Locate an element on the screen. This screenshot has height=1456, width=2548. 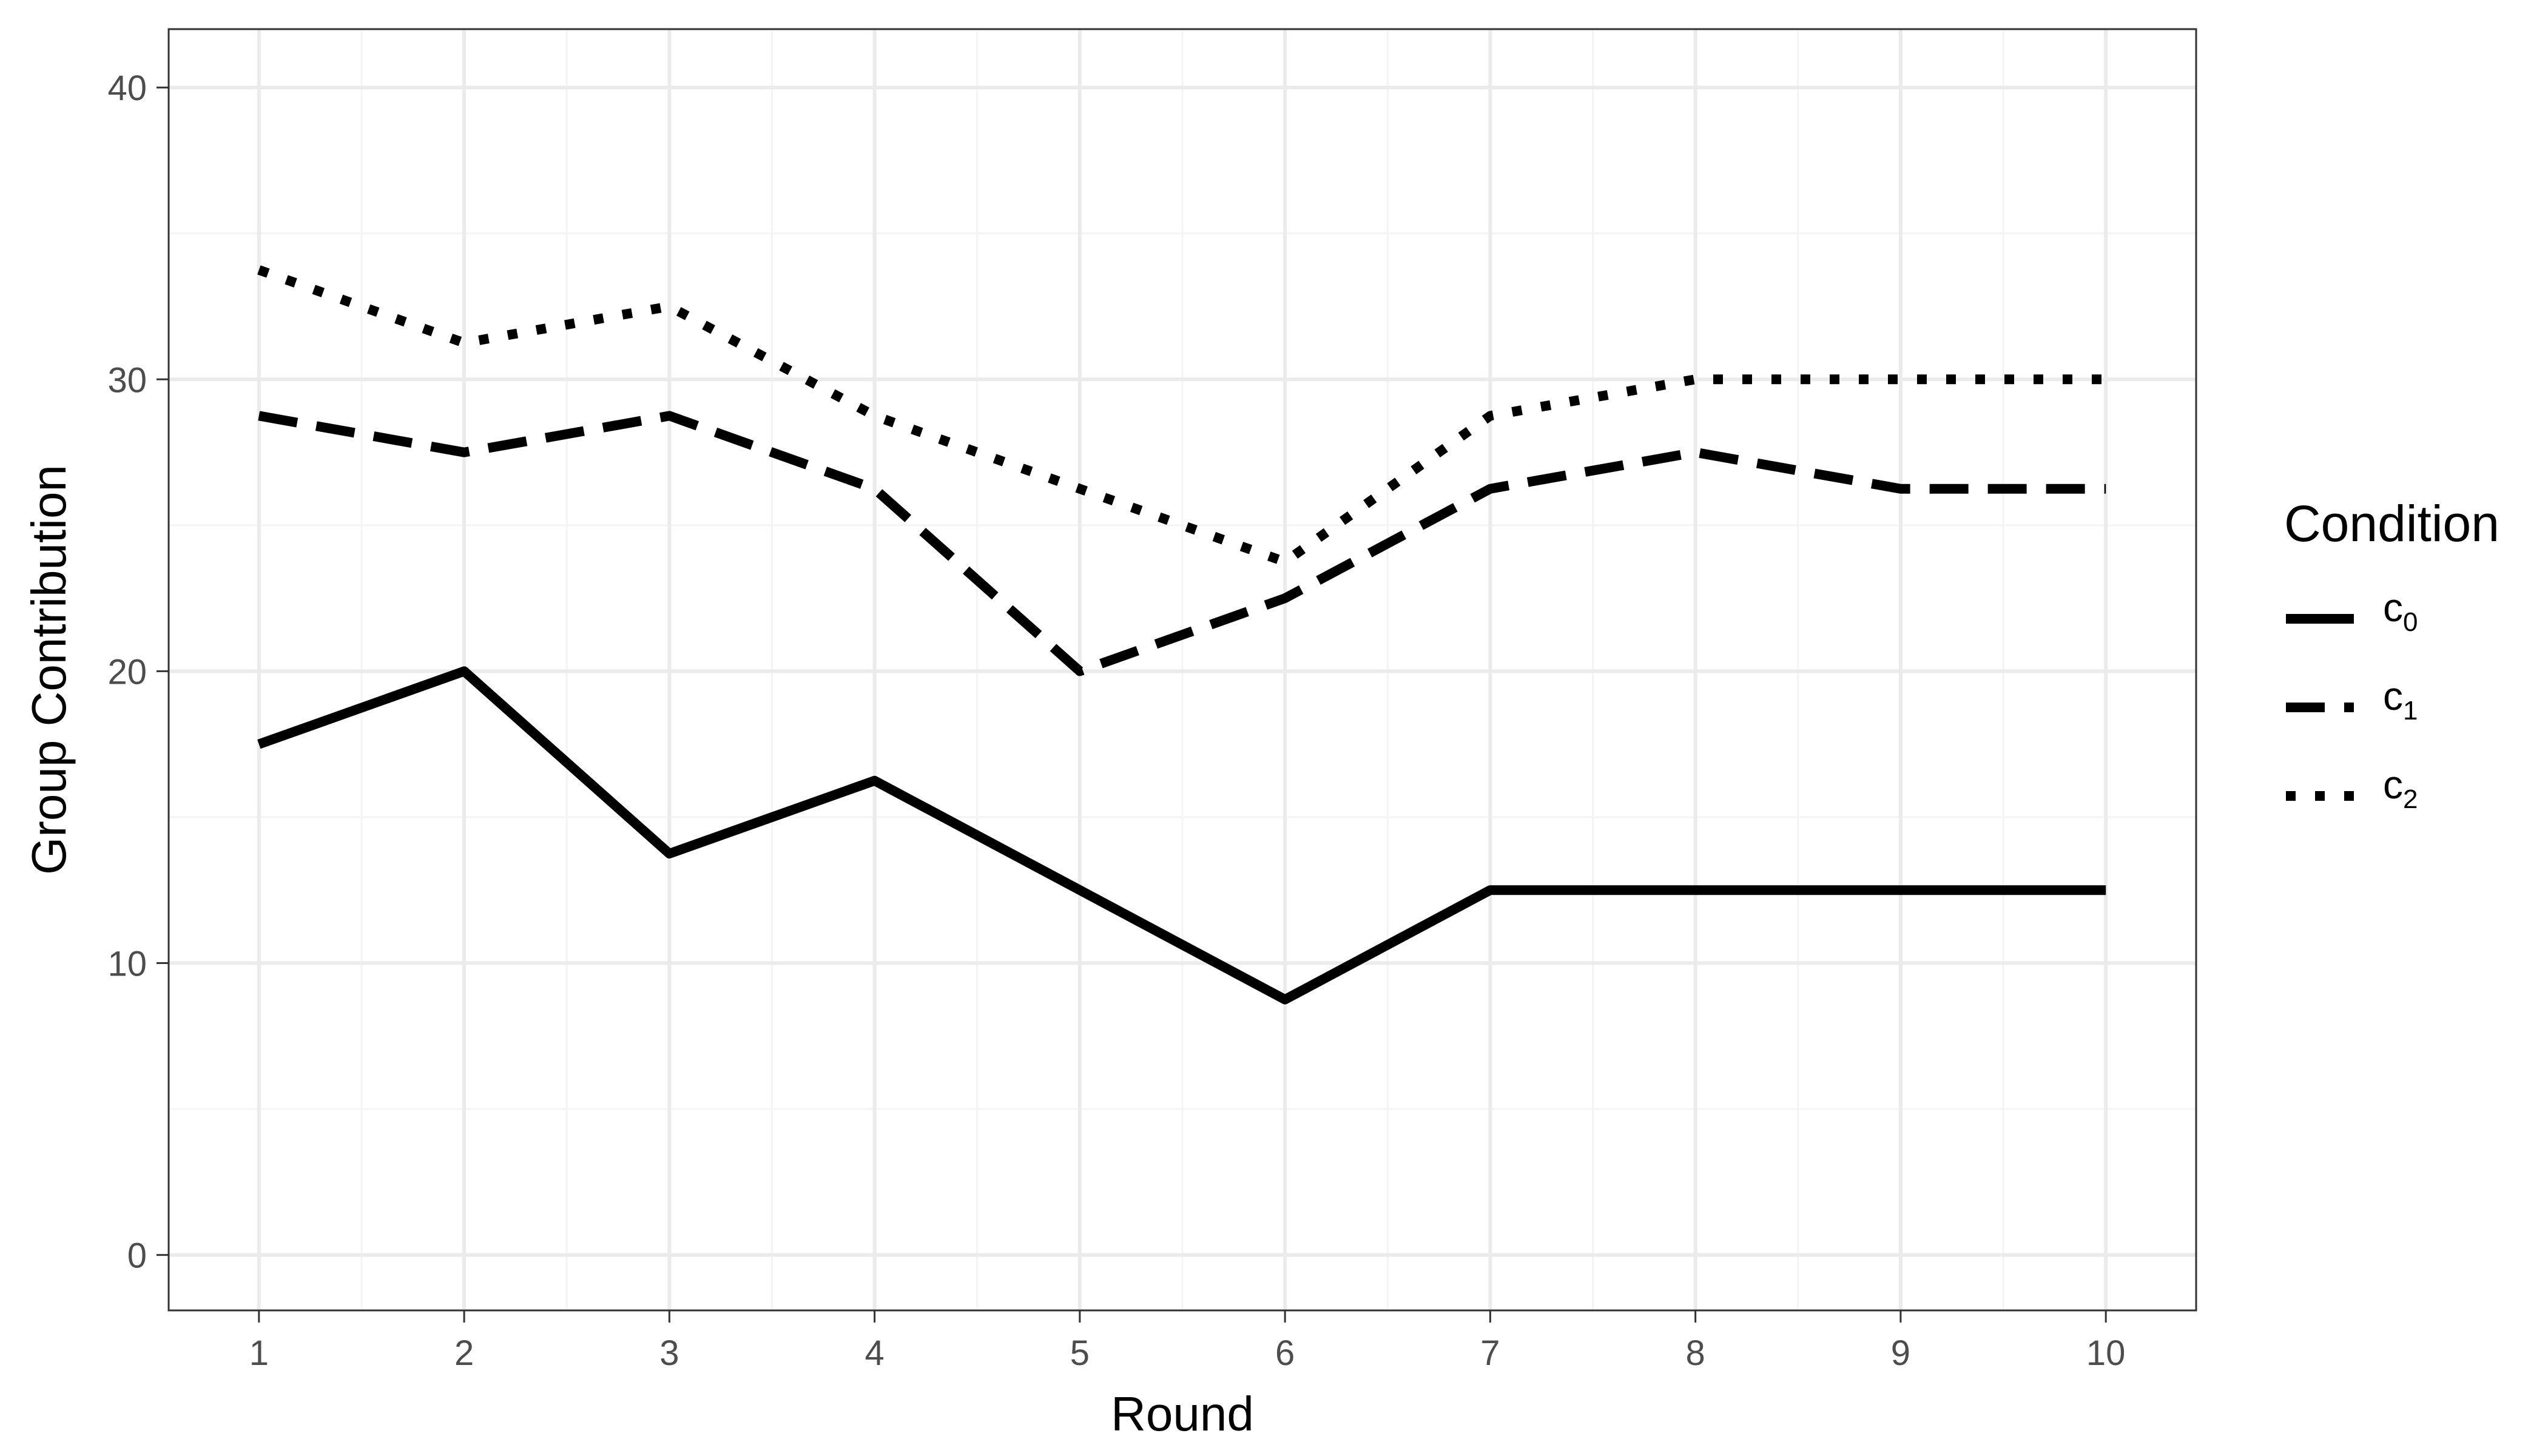
x-tick-label: 5 is located at coordinates (1080, 1353).